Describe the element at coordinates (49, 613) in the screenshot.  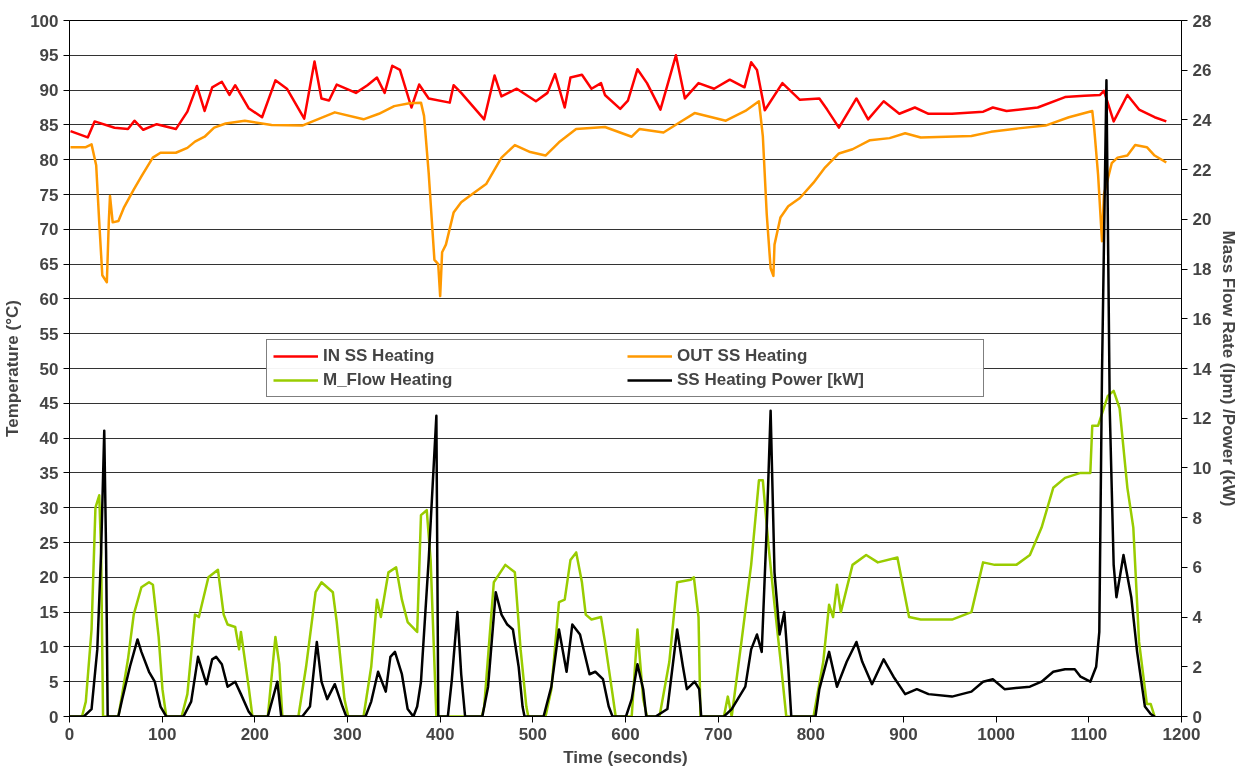
I see `y-tick-label: 15` at that location.